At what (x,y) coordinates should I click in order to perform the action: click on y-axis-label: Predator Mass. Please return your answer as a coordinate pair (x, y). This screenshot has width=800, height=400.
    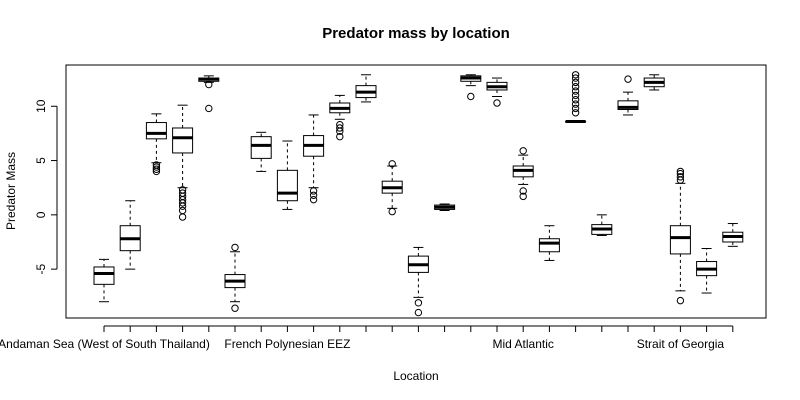
    Looking at the image, I should click on (11, 191).